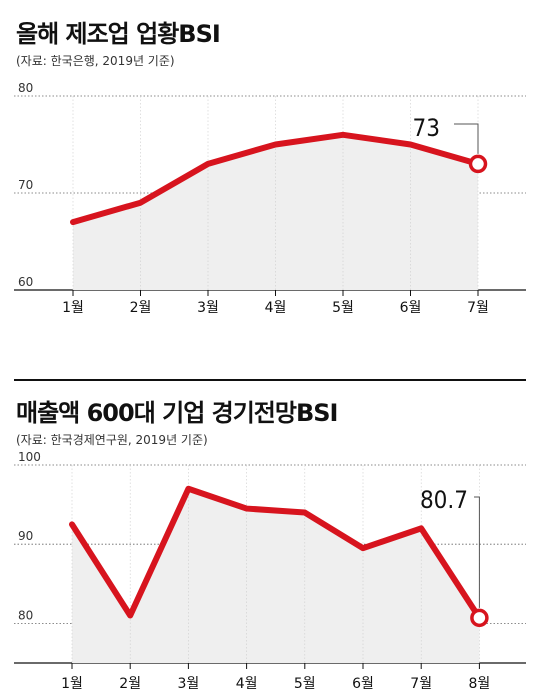 This screenshot has width=536, height=700. What do you see at coordinates (25, 282) in the screenshot?
I see `y-tick-label: 60` at bounding box center [25, 282].